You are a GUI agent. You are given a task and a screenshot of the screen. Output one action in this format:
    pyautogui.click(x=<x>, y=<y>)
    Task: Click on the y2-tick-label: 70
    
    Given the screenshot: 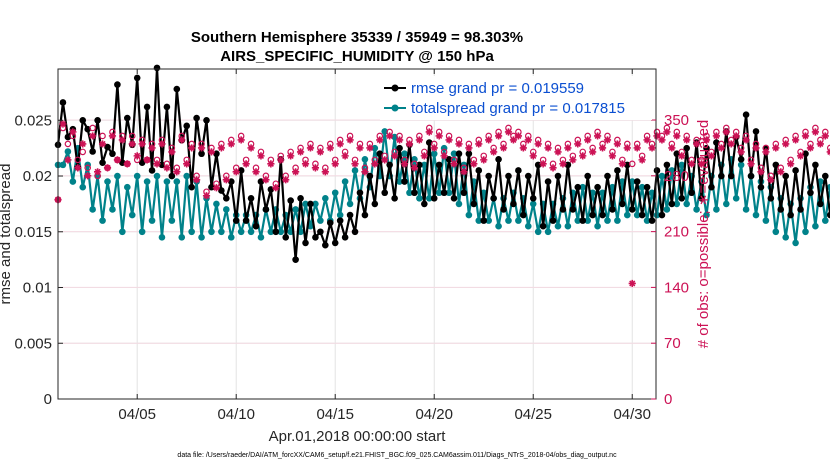 What is the action you would take?
    pyautogui.click(x=672, y=343)
    